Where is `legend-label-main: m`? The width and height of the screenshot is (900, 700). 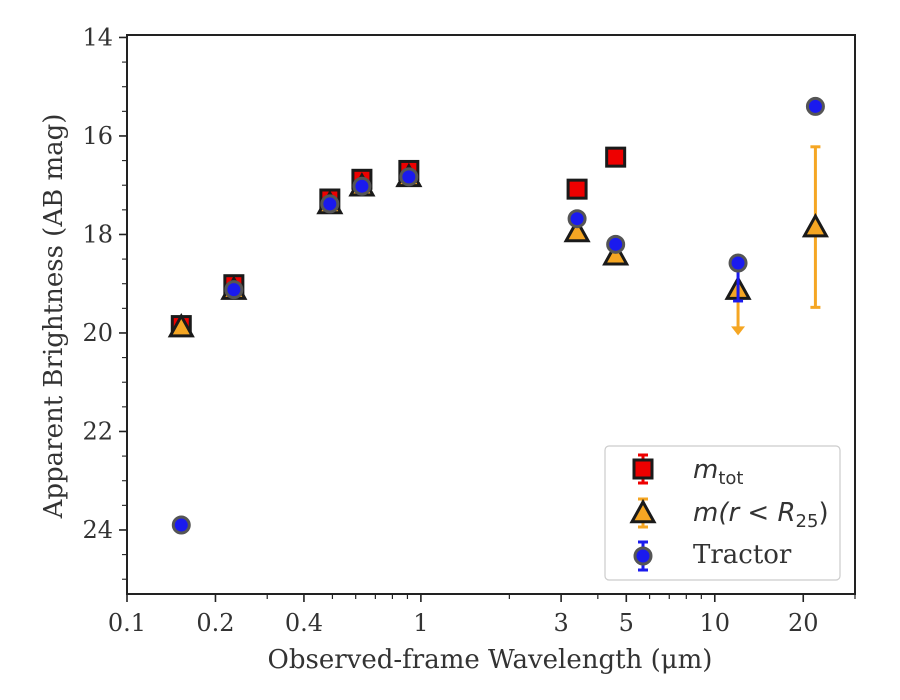 legend-label-main: m is located at coordinates (705, 470).